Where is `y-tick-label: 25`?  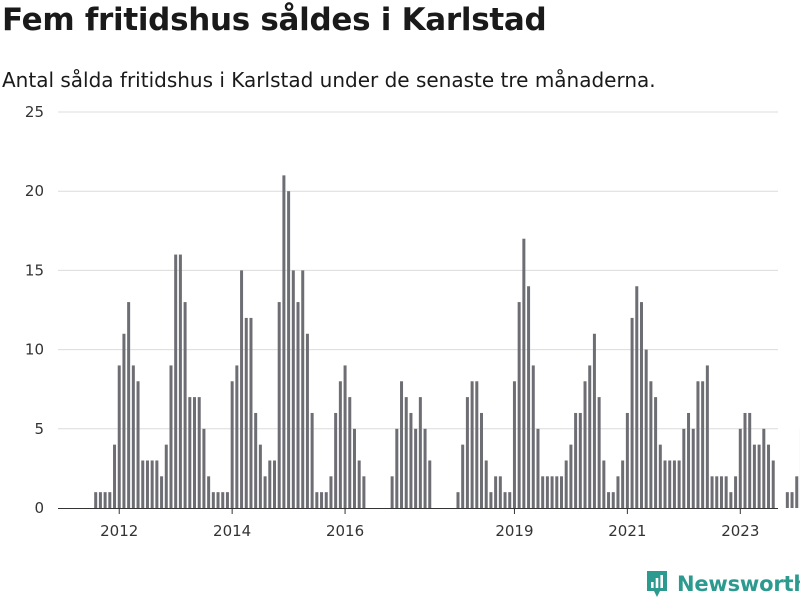 y-tick-label: 25 is located at coordinates (34, 112).